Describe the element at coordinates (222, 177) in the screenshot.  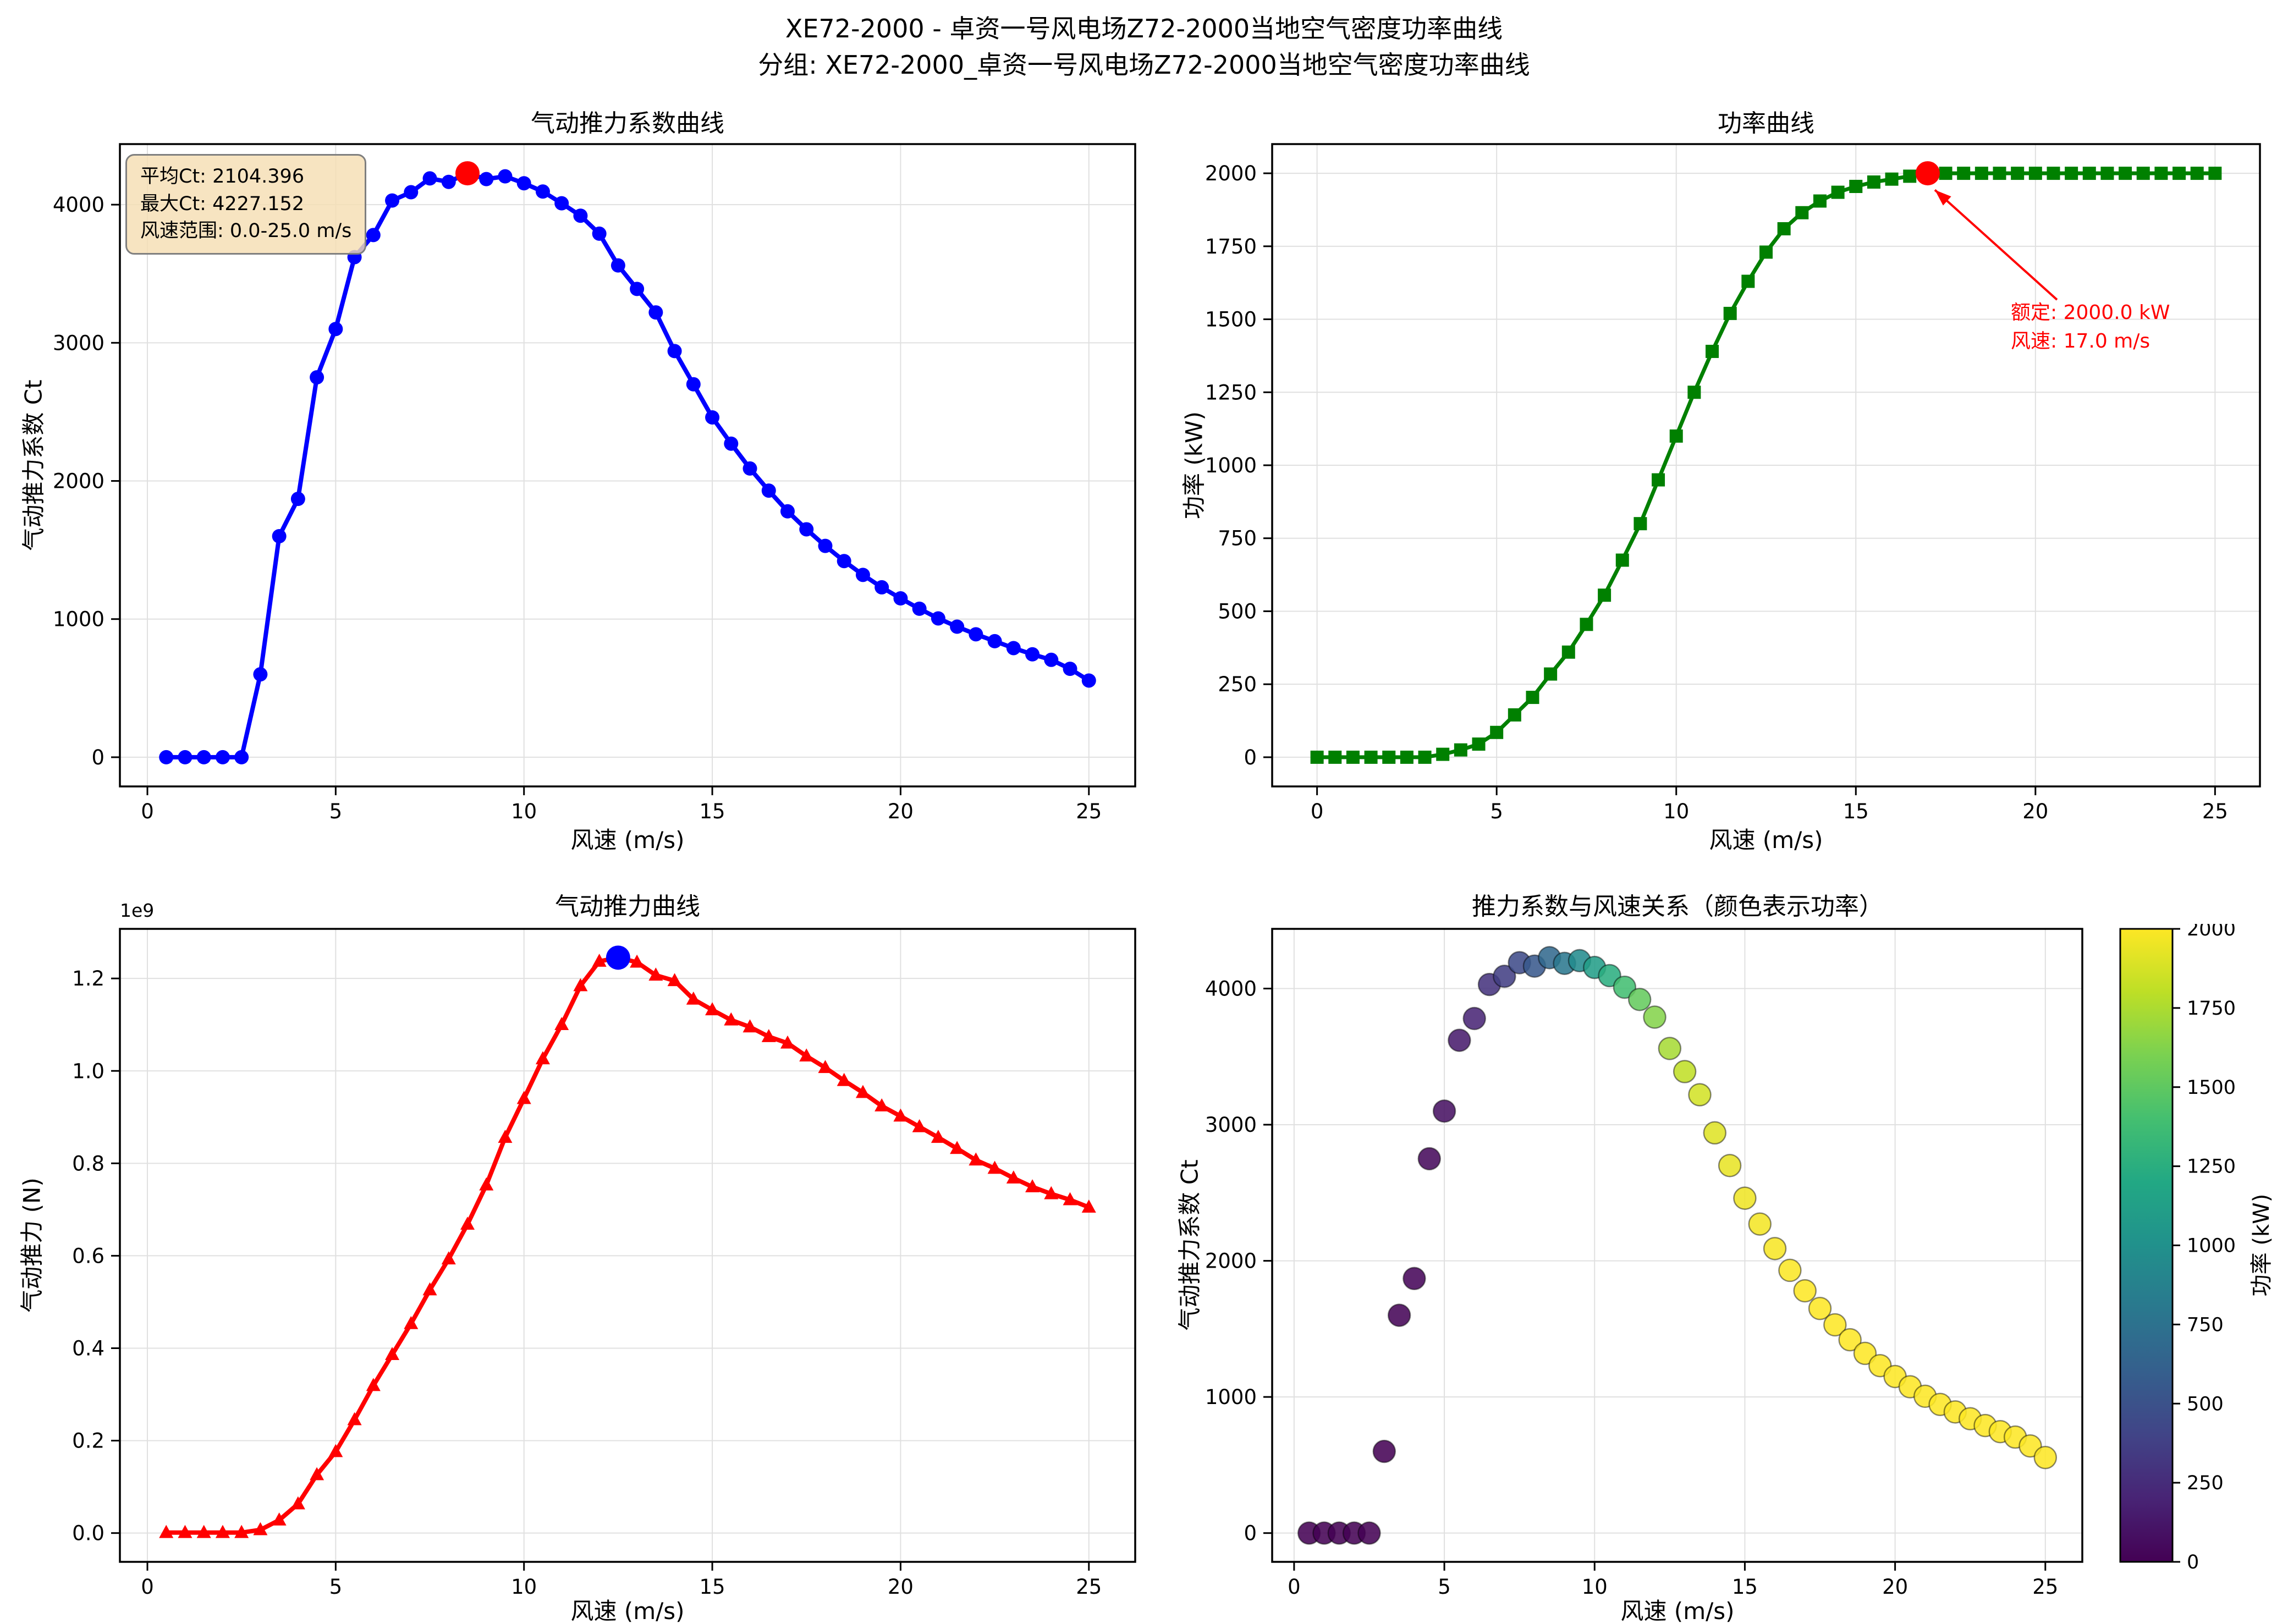
I see `ct-stats-mean: 平均Ct: 2104.396` at that location.